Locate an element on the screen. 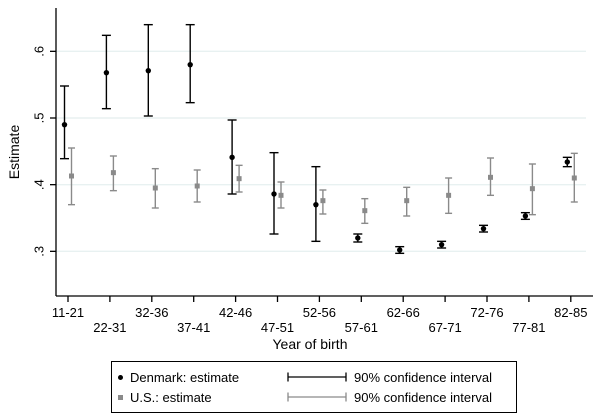 The width and height of the screenshot is (605, 418). x-tick-label: 47-51 is located at coordinates (277, 327).